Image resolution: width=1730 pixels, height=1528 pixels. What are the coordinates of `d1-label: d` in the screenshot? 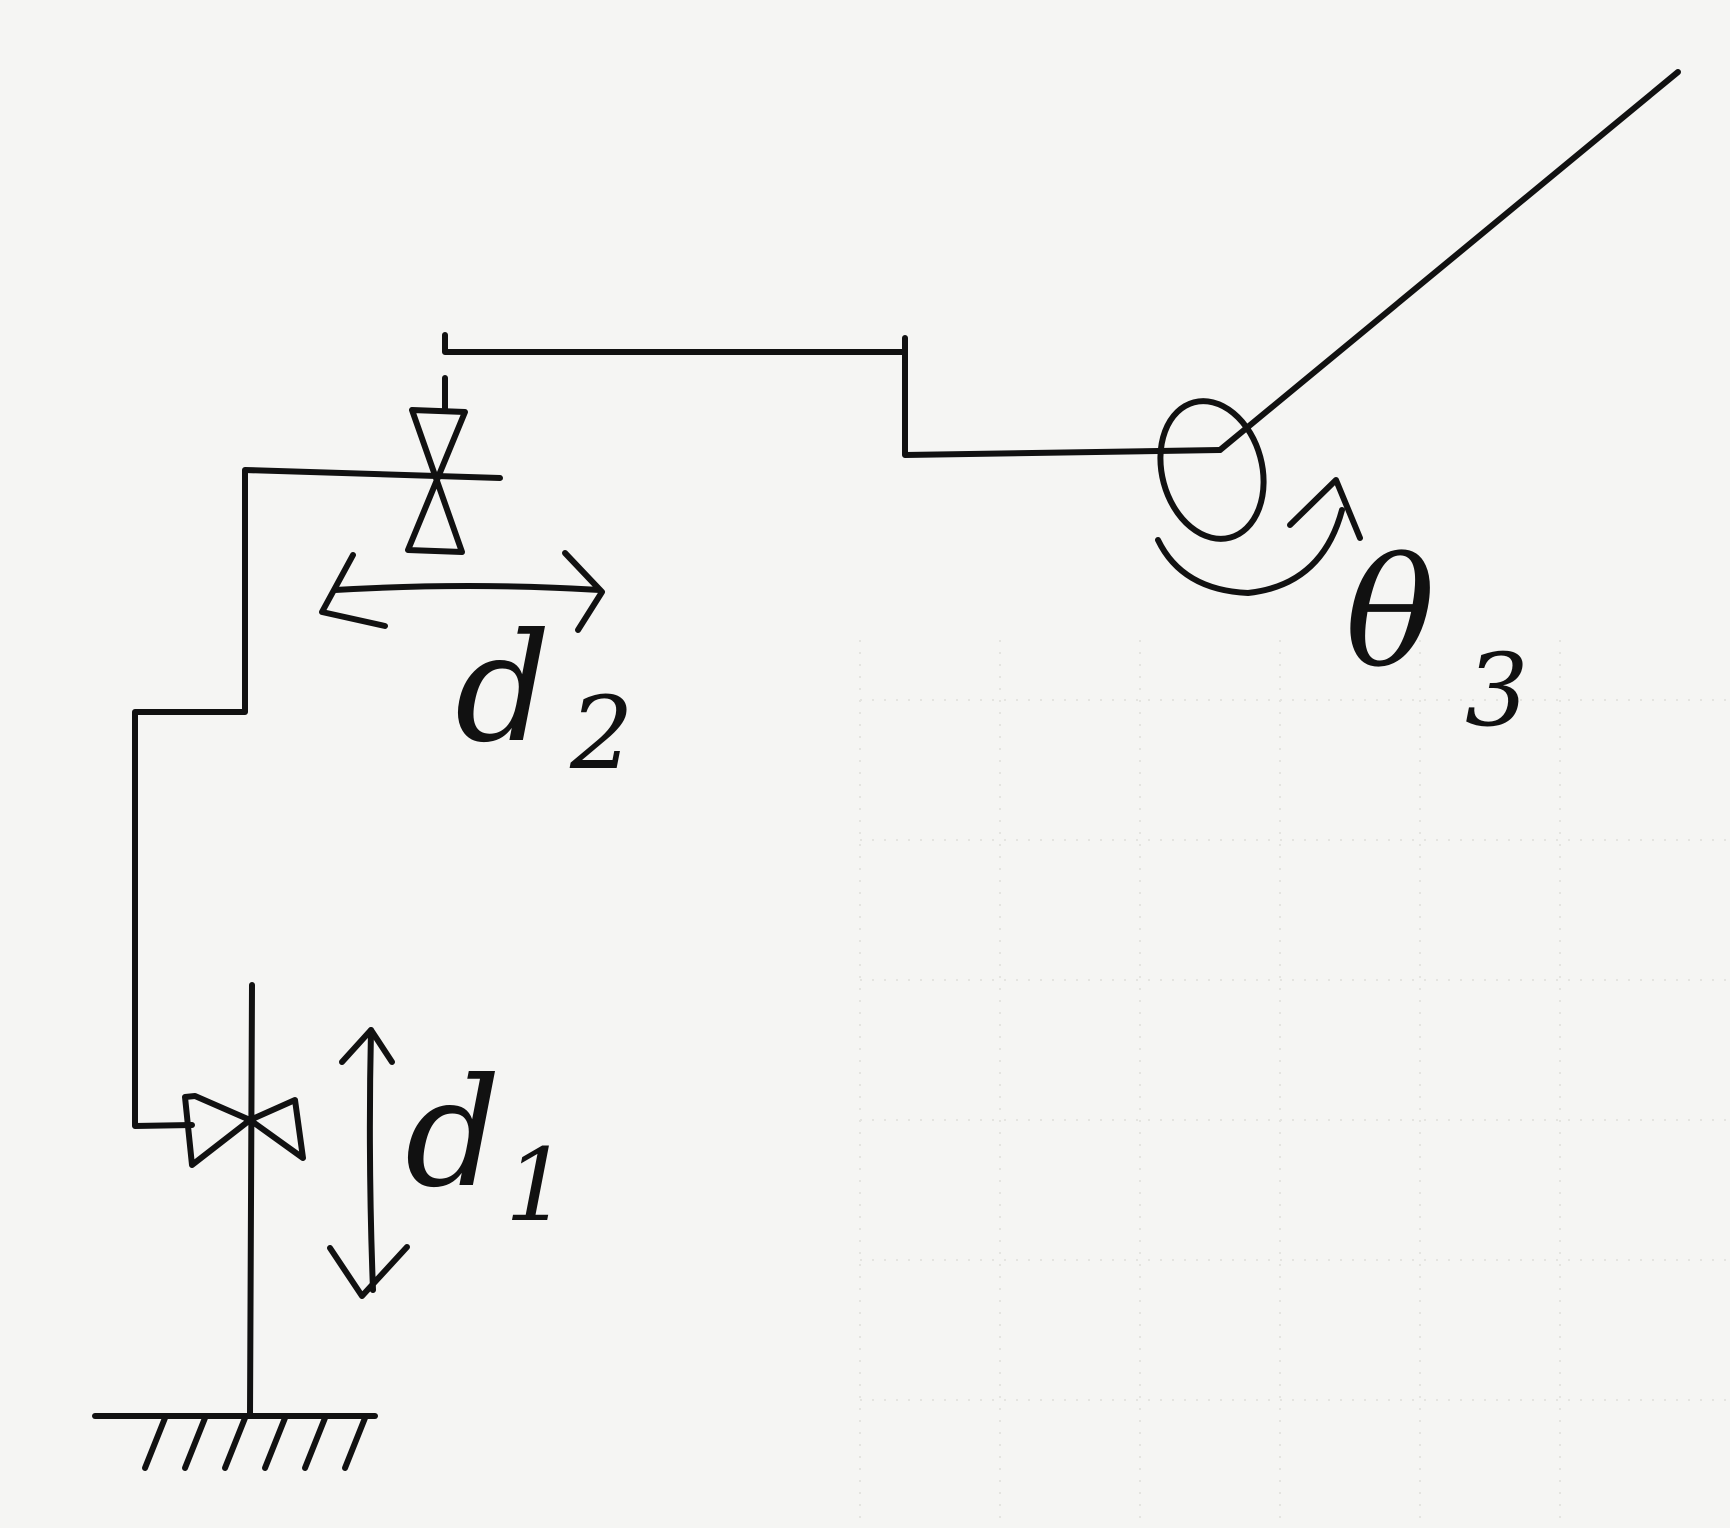 It's located at (453, 1134).